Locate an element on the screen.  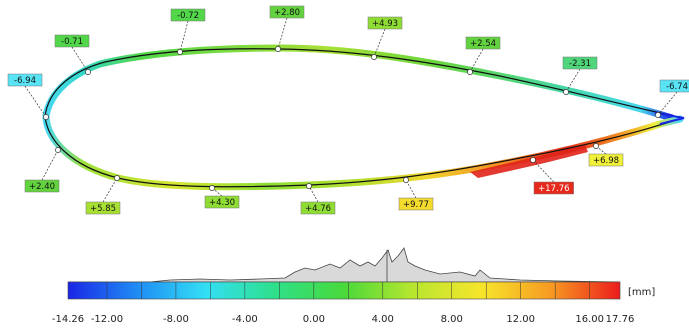
colorbar-tick-label: 17.76 is located at coordinates (620, 319).